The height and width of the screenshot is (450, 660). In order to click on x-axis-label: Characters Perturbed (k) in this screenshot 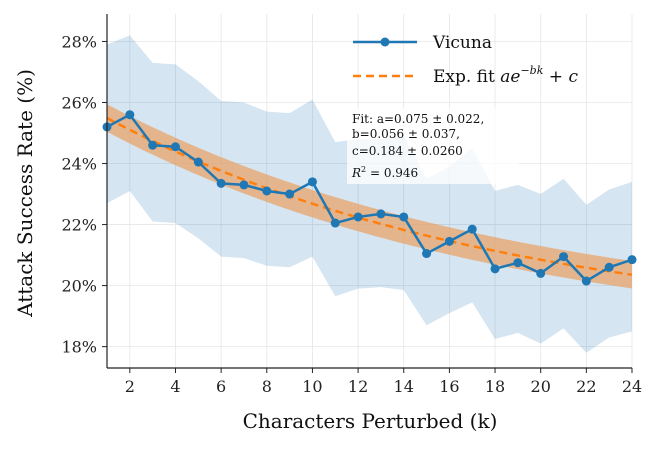, I will do `click(370, 421)`.